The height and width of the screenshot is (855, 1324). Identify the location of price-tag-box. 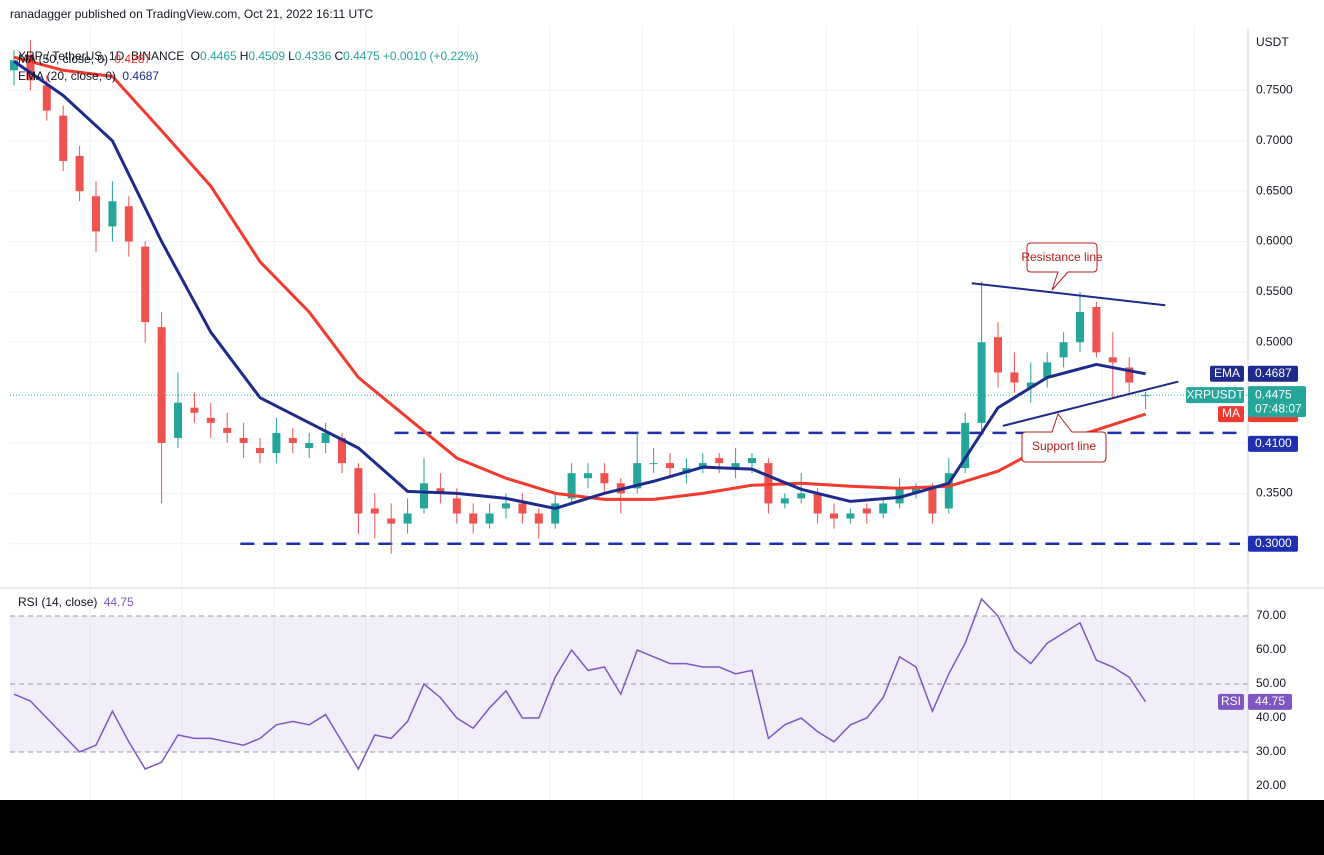
(1277, 402).